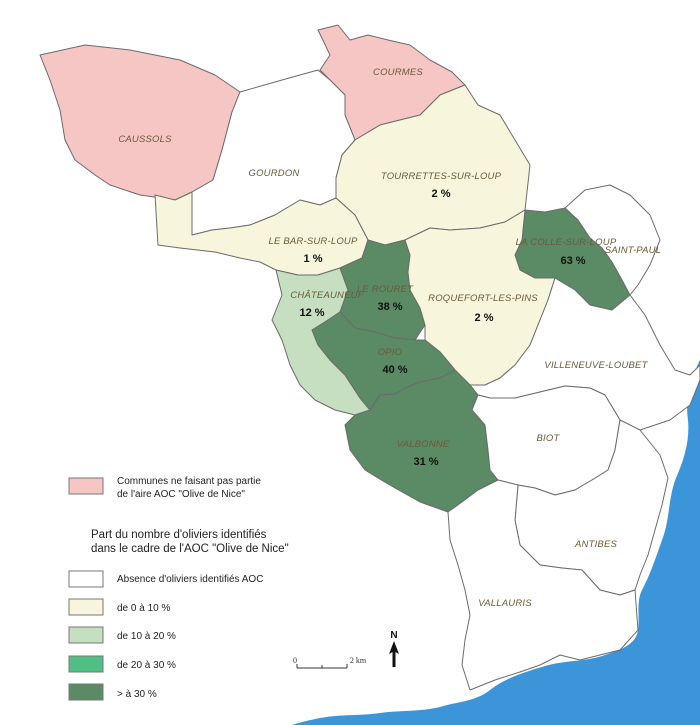 The width and height of the screenshot is (700, 725). I want to click on scale-bar: 0 2 km, so click(330, 662).